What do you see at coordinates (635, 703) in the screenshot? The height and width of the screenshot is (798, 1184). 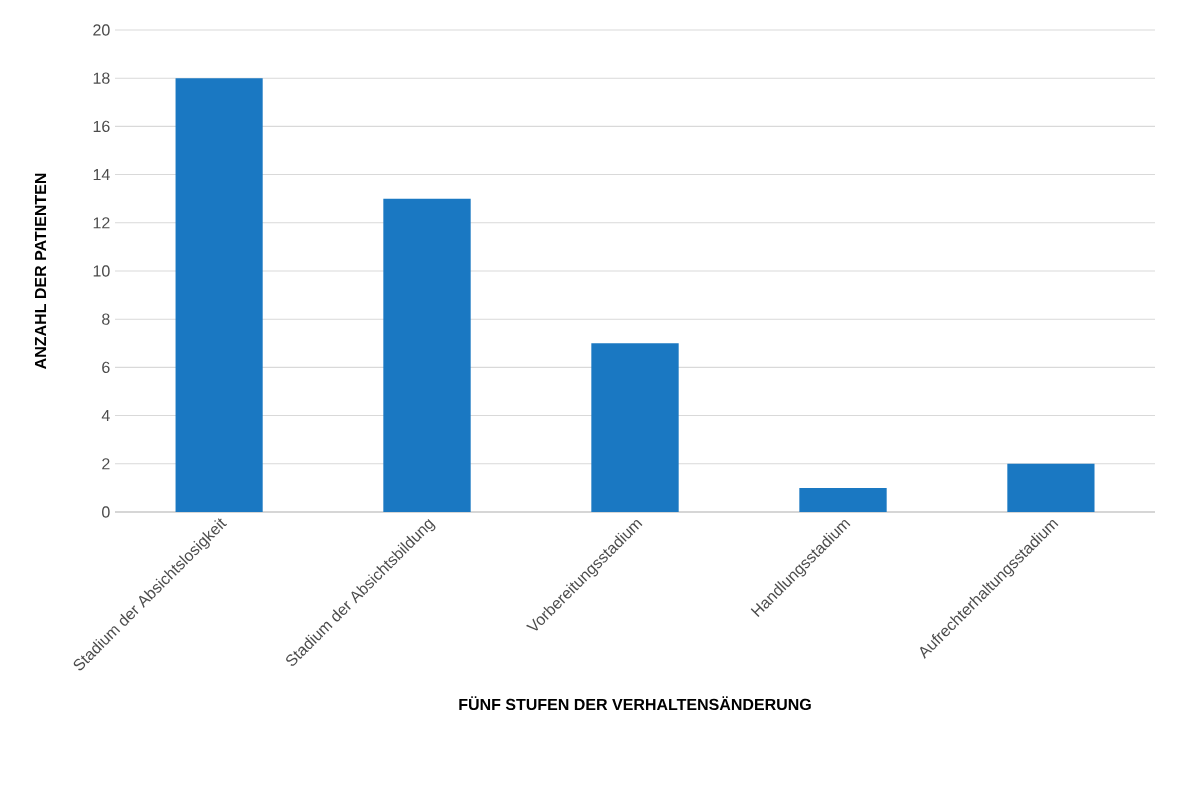 I see `x-axis-title: FÜNF STUFEN DER VERHALTENSÄNDERUNG` at bounding box center [635, 703].